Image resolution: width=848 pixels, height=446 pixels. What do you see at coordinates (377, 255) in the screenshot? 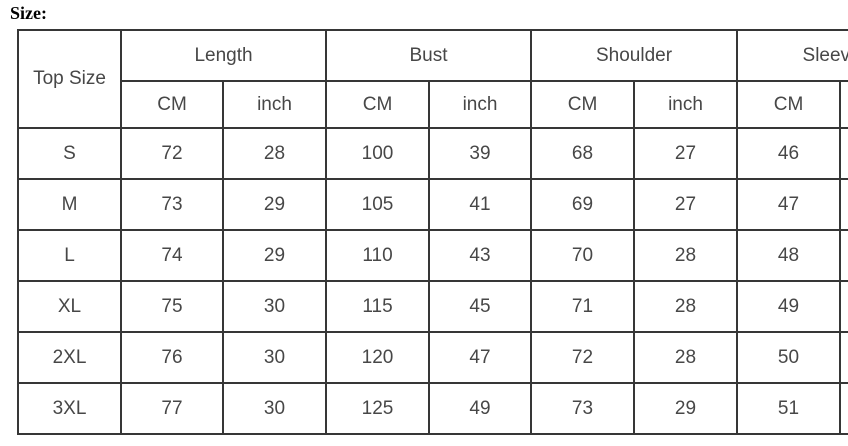
I see `value-cell: 110` at bounding box center [377, 255].